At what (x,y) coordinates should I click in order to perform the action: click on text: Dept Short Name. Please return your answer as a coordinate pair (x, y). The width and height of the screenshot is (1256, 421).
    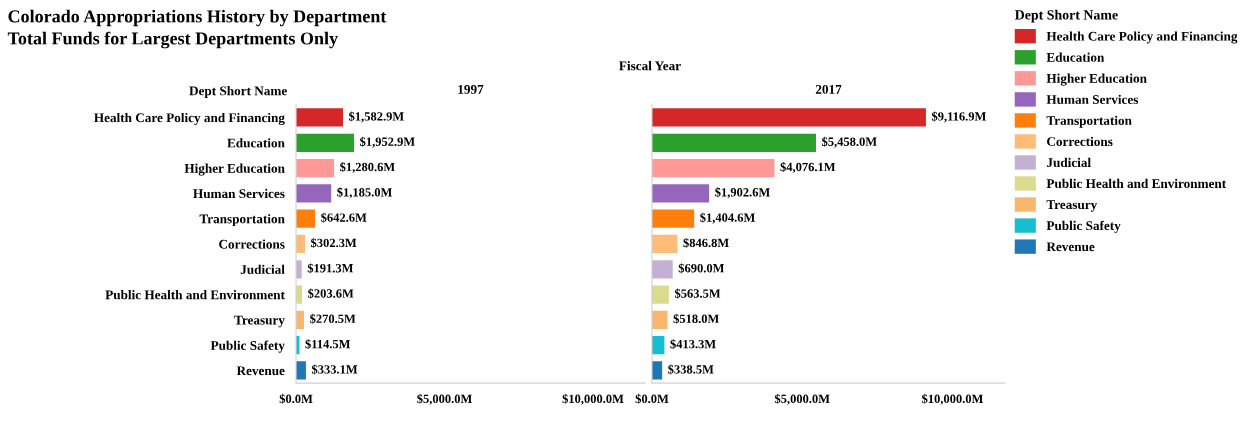
    Looking at the image, I should click on (238, 92).